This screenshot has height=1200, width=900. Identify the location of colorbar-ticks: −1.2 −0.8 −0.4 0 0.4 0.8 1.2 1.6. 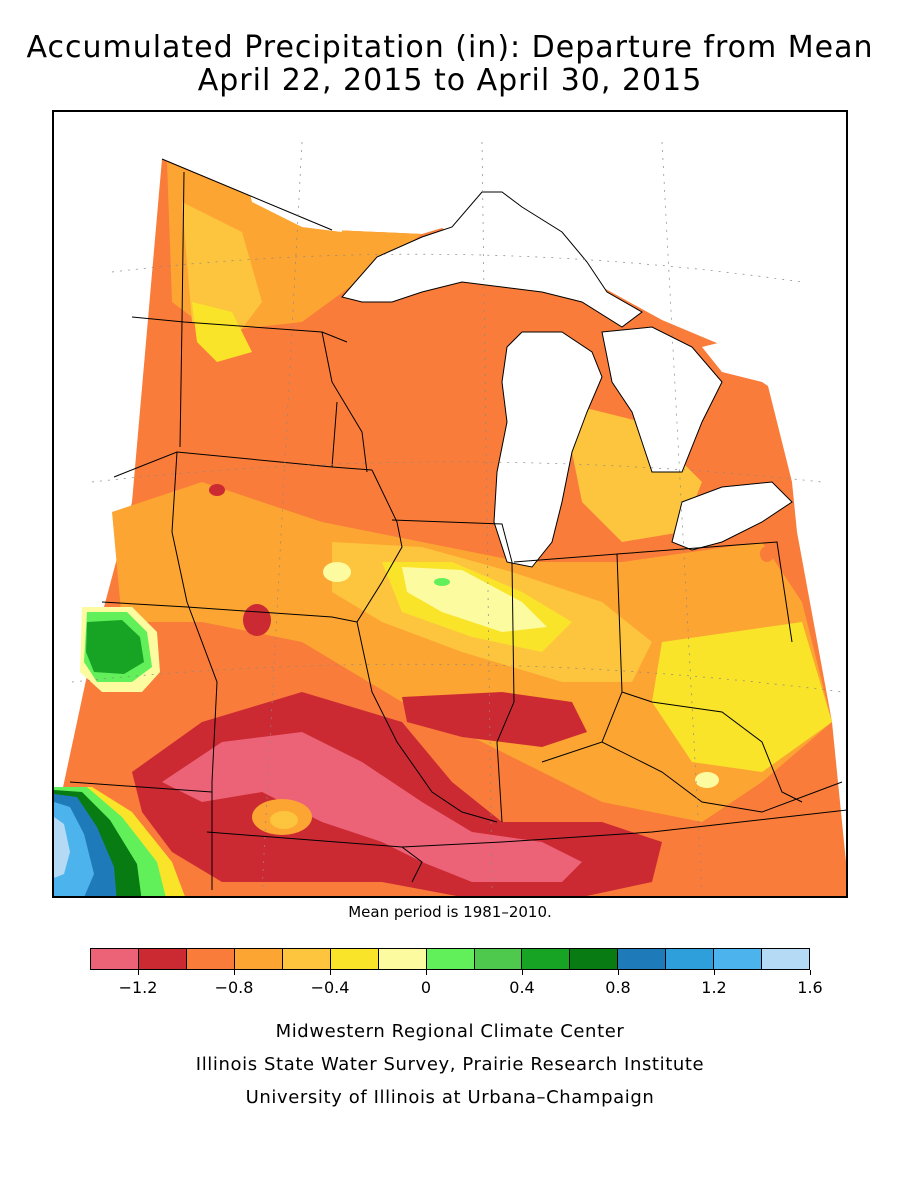
(456, 985).